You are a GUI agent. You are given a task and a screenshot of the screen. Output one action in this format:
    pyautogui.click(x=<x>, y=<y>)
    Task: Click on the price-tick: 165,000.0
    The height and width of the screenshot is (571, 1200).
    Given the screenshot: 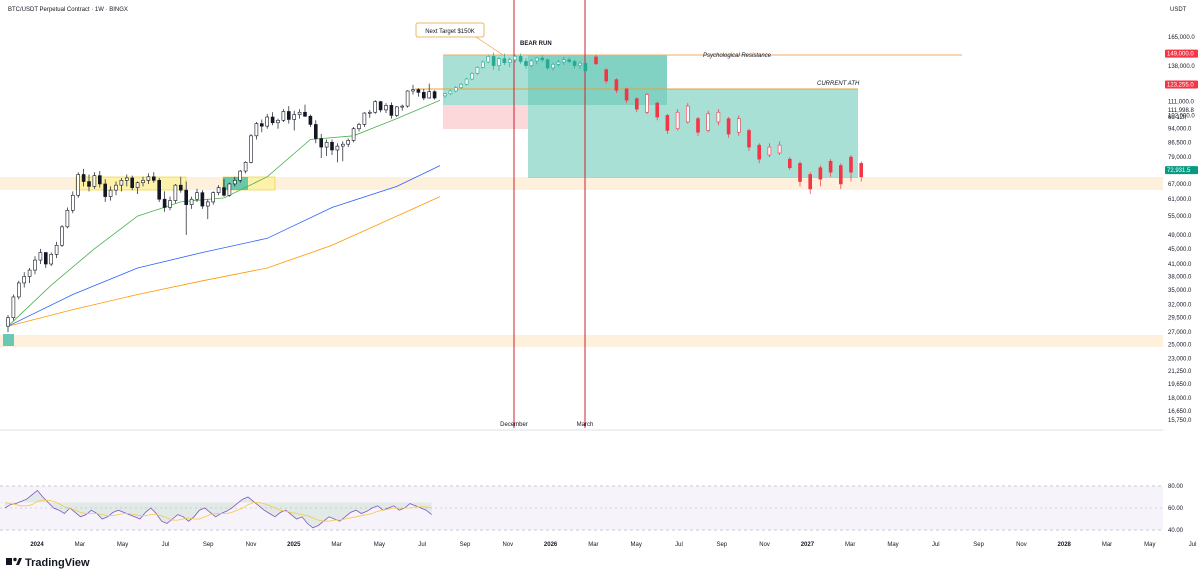 What is the action you would take?
    pyautogui.click(x=1181, y=38)
    